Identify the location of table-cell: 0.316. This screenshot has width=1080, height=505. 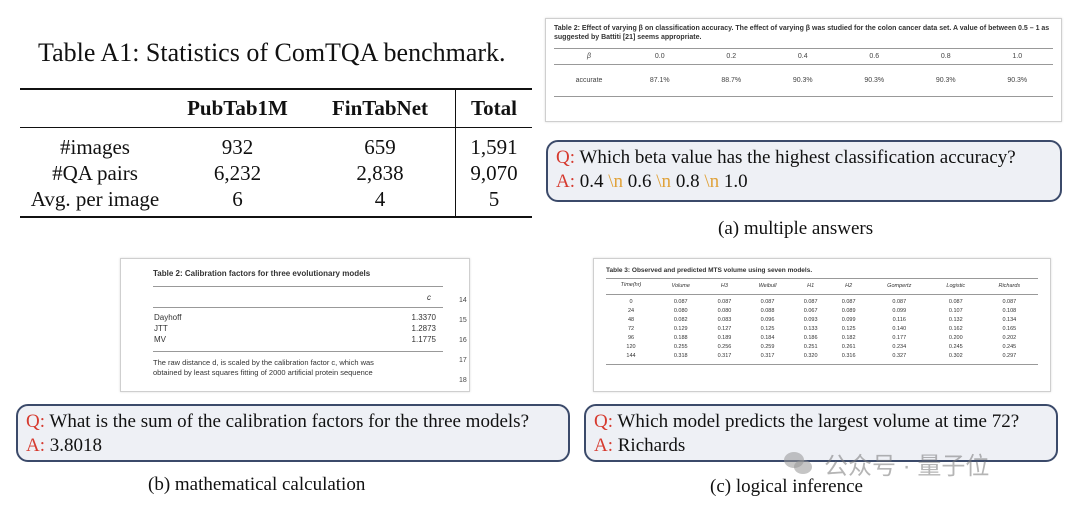
(848, 356).